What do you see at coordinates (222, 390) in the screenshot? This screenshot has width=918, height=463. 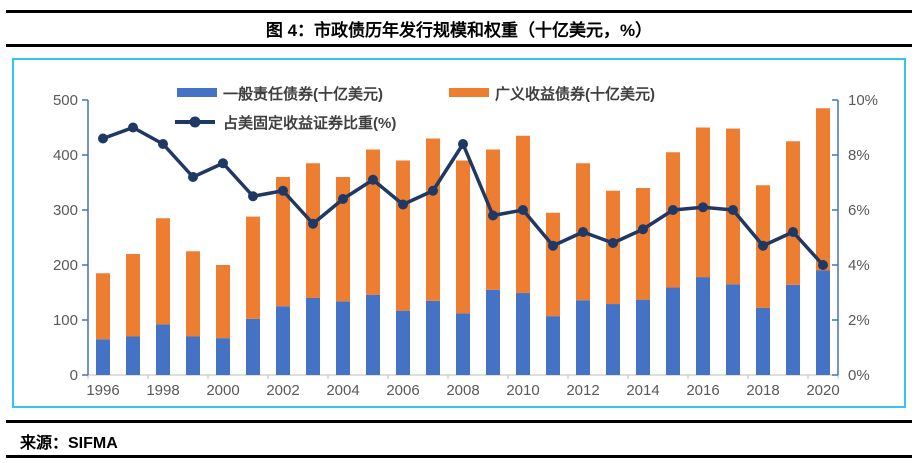 I see `x-tick-label: 2000` at bounding box center [222, 390].